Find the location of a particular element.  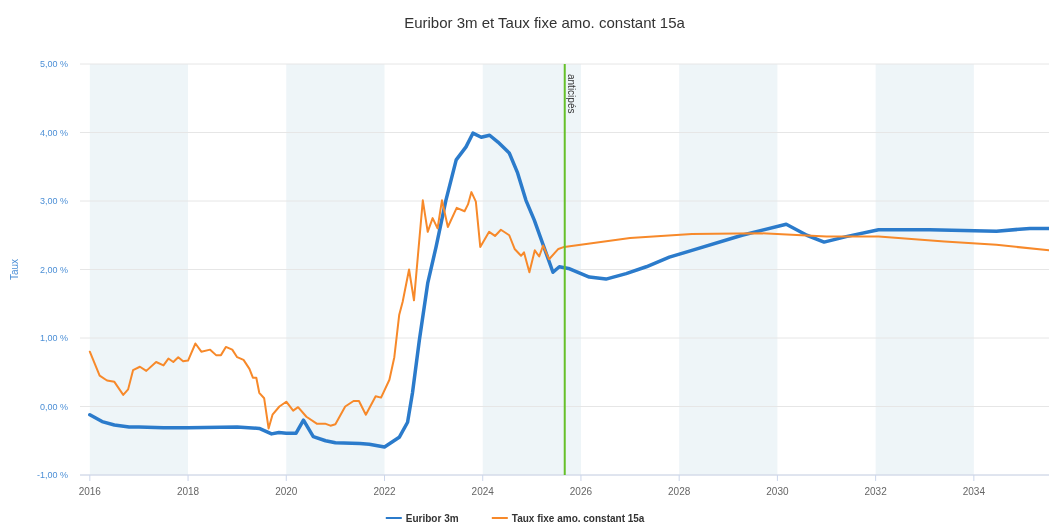

ref-line-label: anticipés is located at coordinates (571, 94).